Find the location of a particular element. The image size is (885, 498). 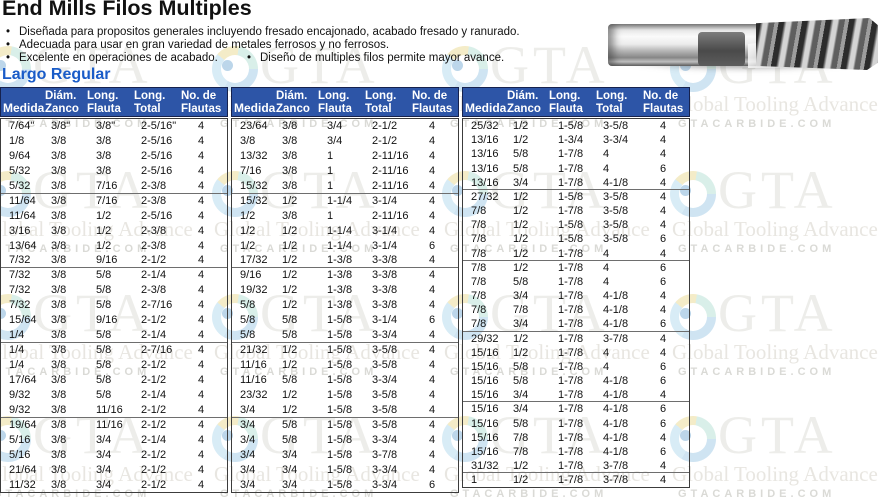

table-cell: 17/64 is located at coordinates (23, 379).